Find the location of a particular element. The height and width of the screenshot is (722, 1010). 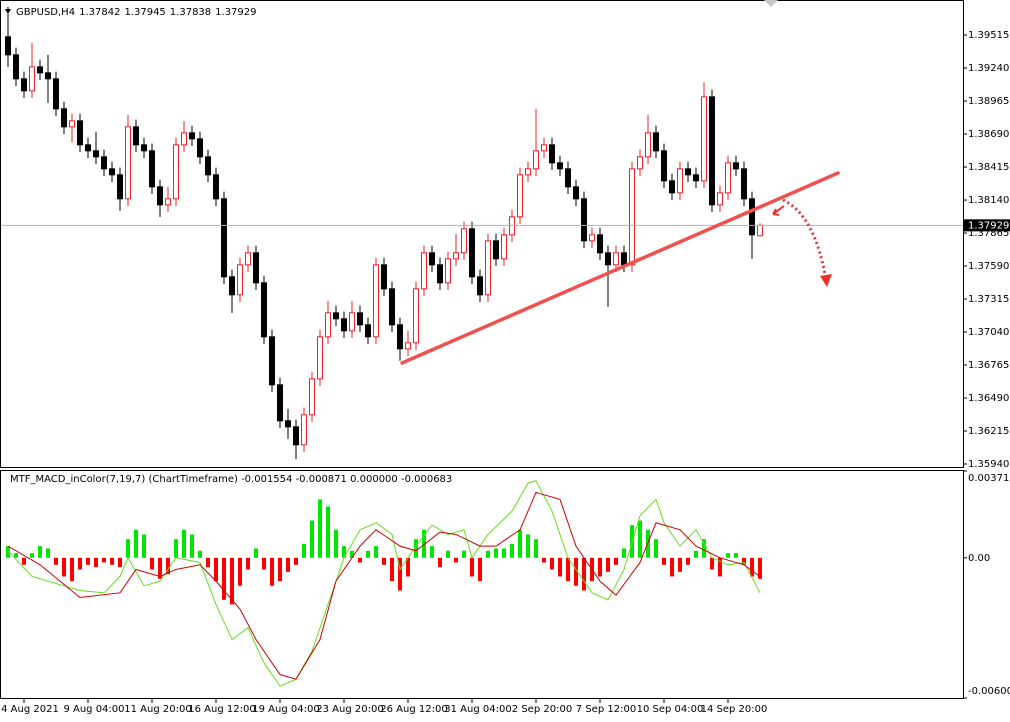

forecast-arrow is located at coordinates (805, 239).